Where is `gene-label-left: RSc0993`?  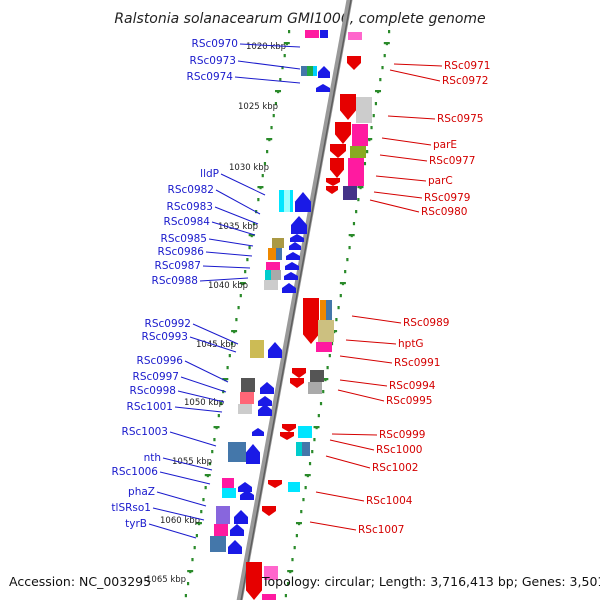
gene-label-left: RSc0993 is located at coordinates (165, 337).